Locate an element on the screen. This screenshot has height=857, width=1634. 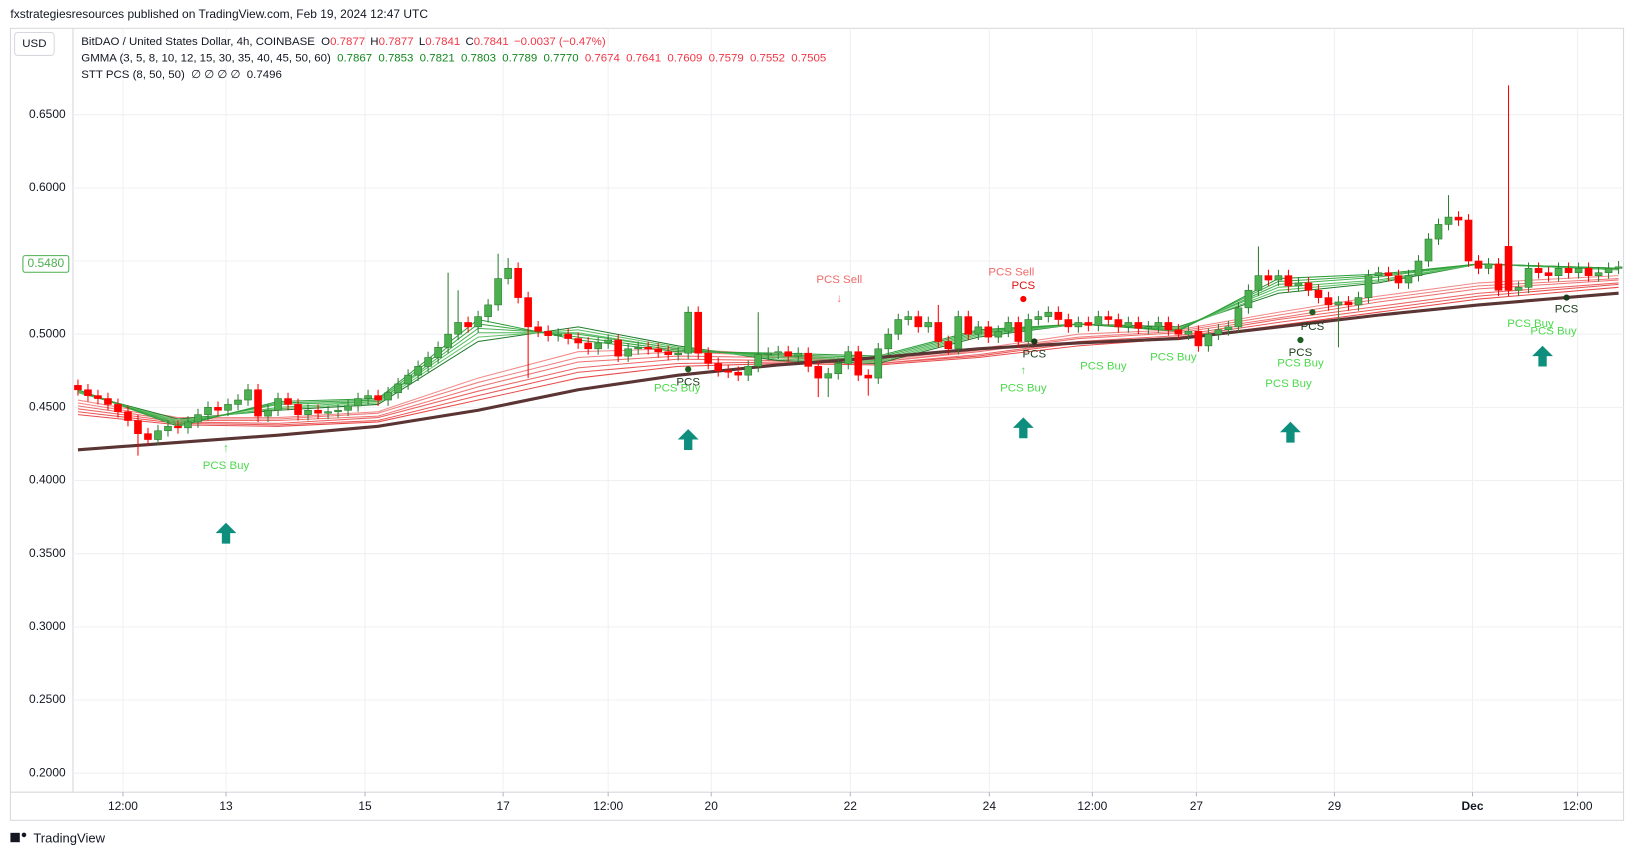
x-tick-label: 12:00 is located at coordinates (1092, 806).